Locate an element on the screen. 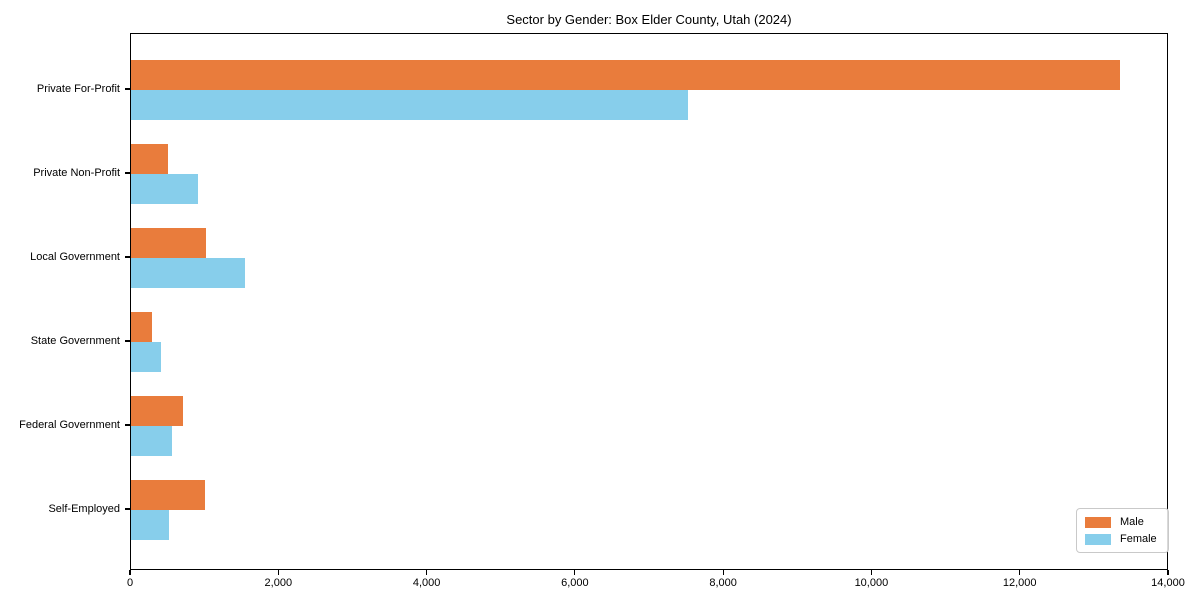 The height and width of the screenshot is (600, 1200). x-axis-tick-label-4000: 4,000 is located at coordinates (426, 583).